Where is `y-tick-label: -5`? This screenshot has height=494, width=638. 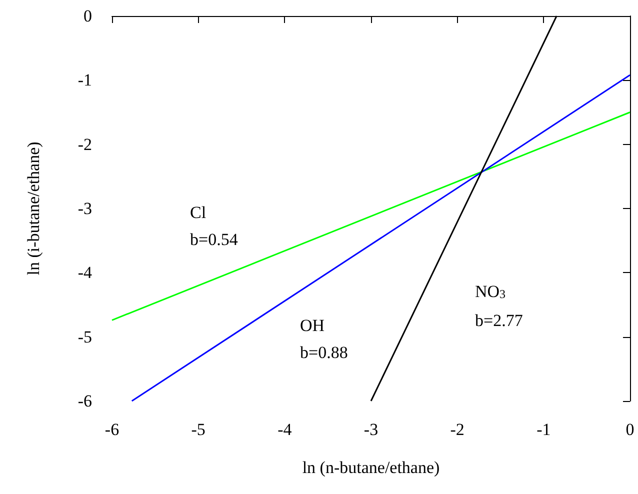 y-tick-label: -5 is located at coordinates (85, 336).